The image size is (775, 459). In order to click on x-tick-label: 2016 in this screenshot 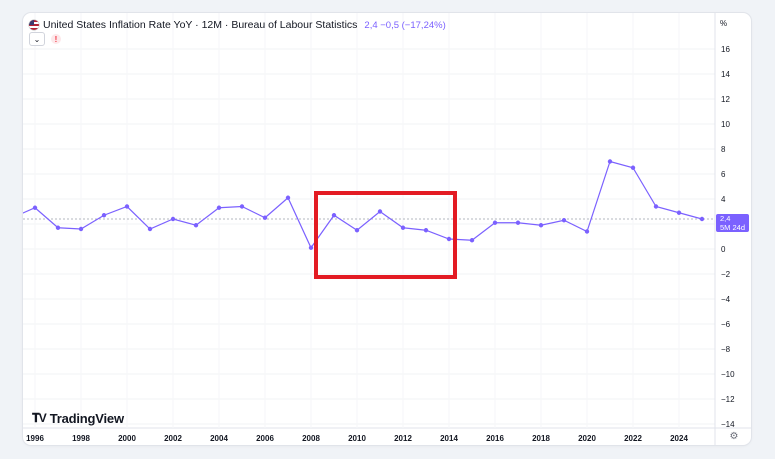, I will do `click(495, 438)`.